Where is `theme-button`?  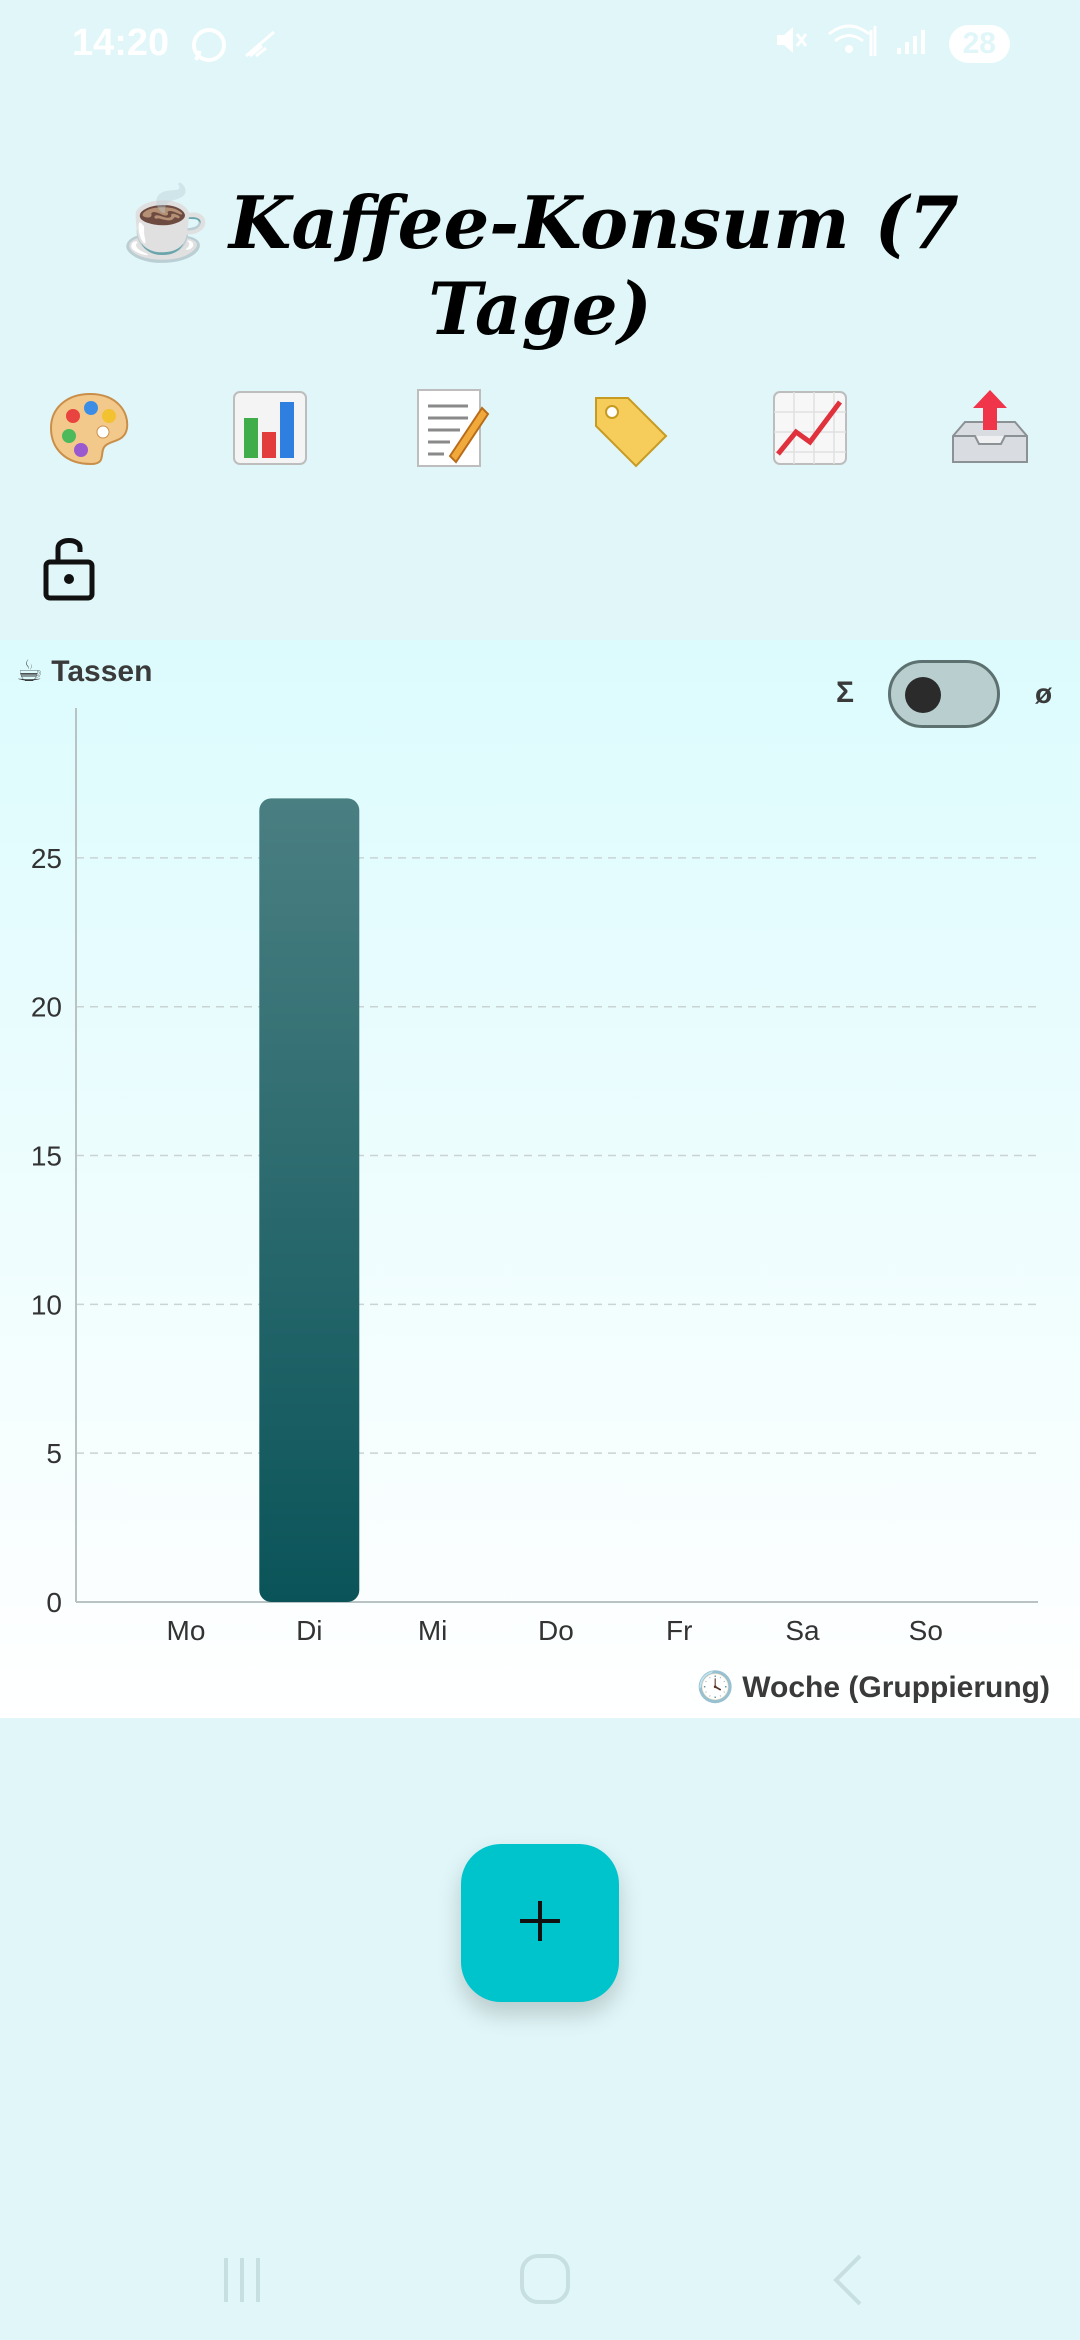 theme-button is located at coordinates (90, 430).